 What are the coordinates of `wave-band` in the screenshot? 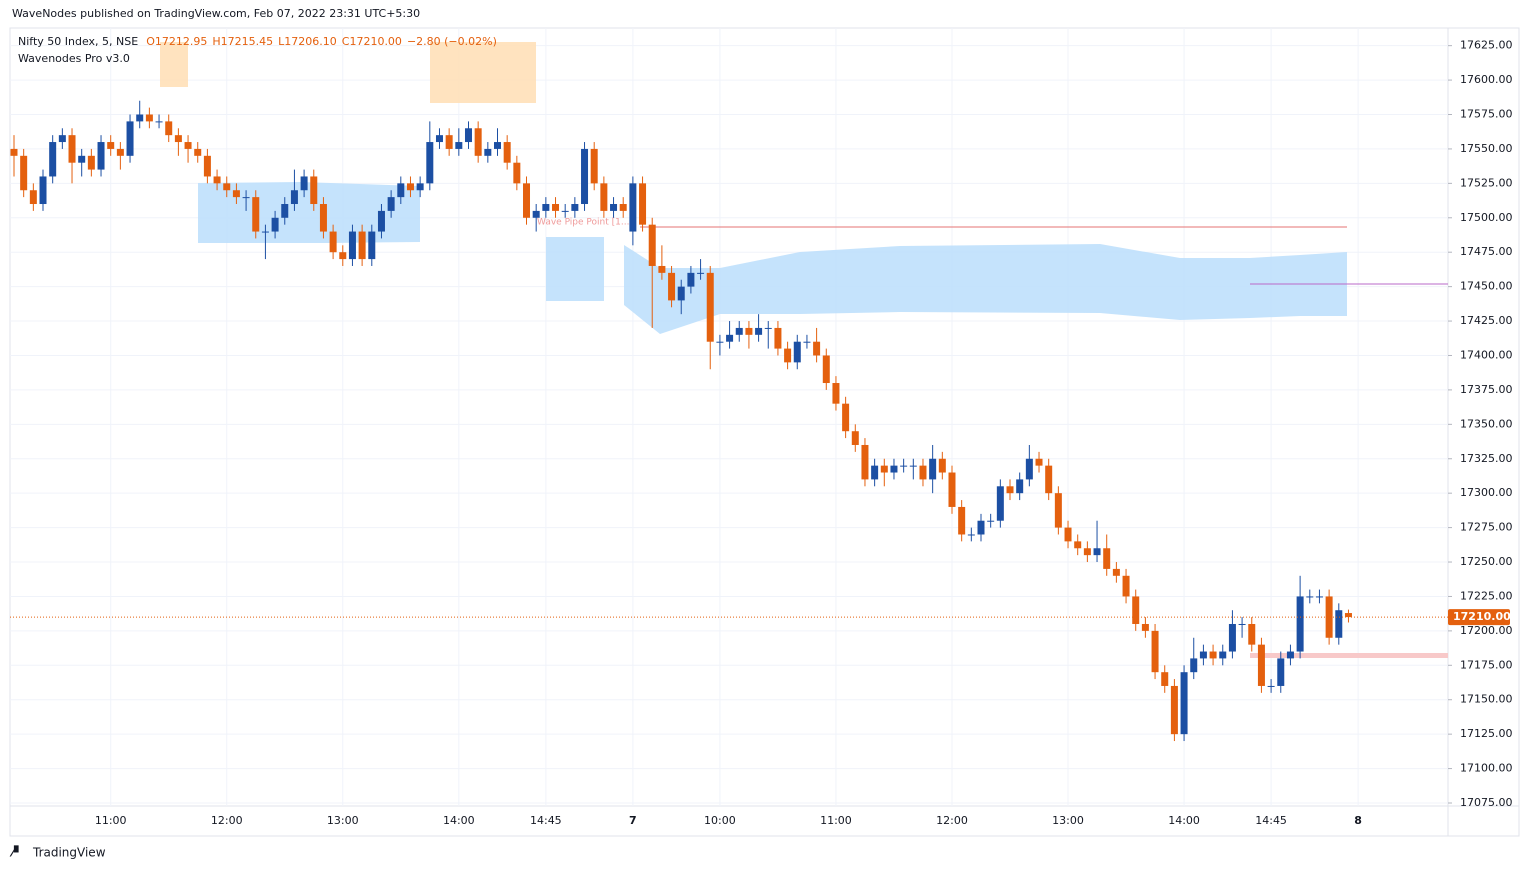 It's located at (575, 269).